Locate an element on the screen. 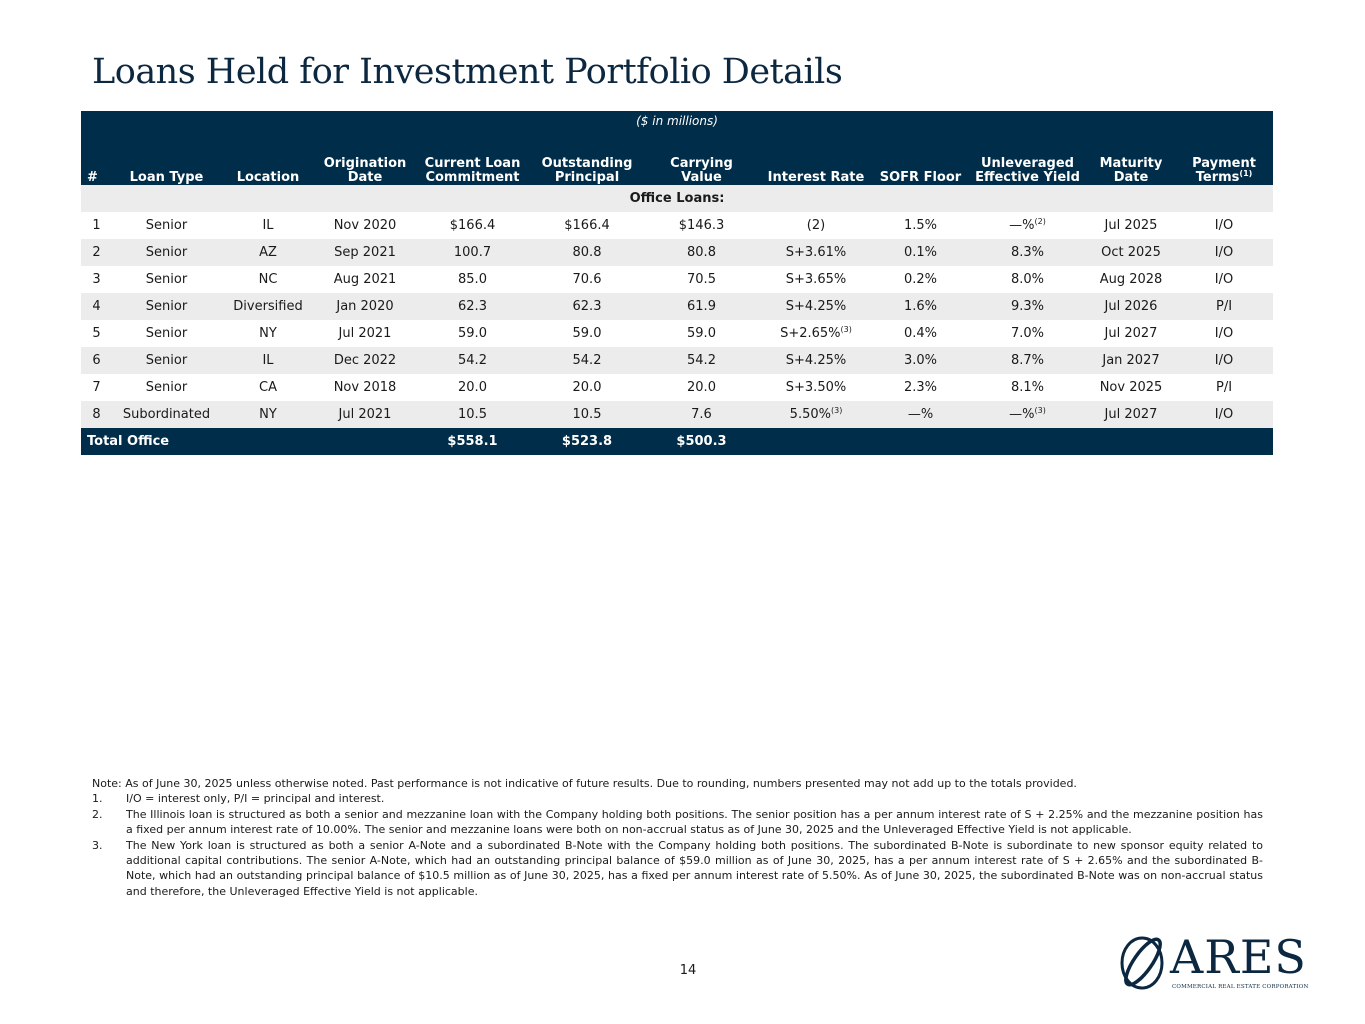 The height and width of the screenshot is (1024, 1365). col-header-commitment: Current Loan Commitment is located at coordinates (472, 158).